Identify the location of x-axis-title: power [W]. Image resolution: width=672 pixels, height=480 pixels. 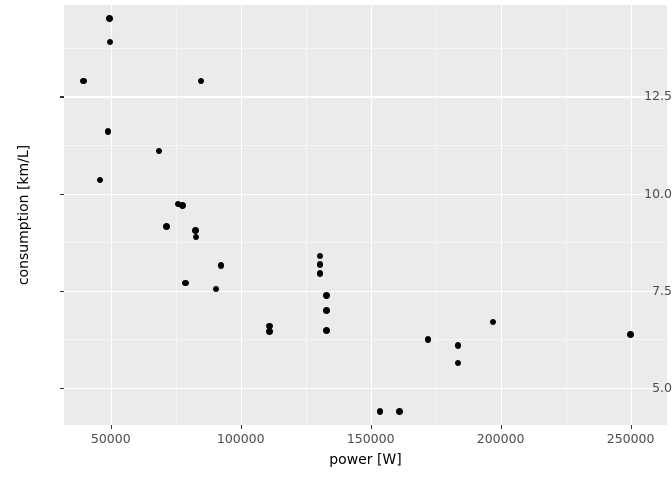
(365, 460).